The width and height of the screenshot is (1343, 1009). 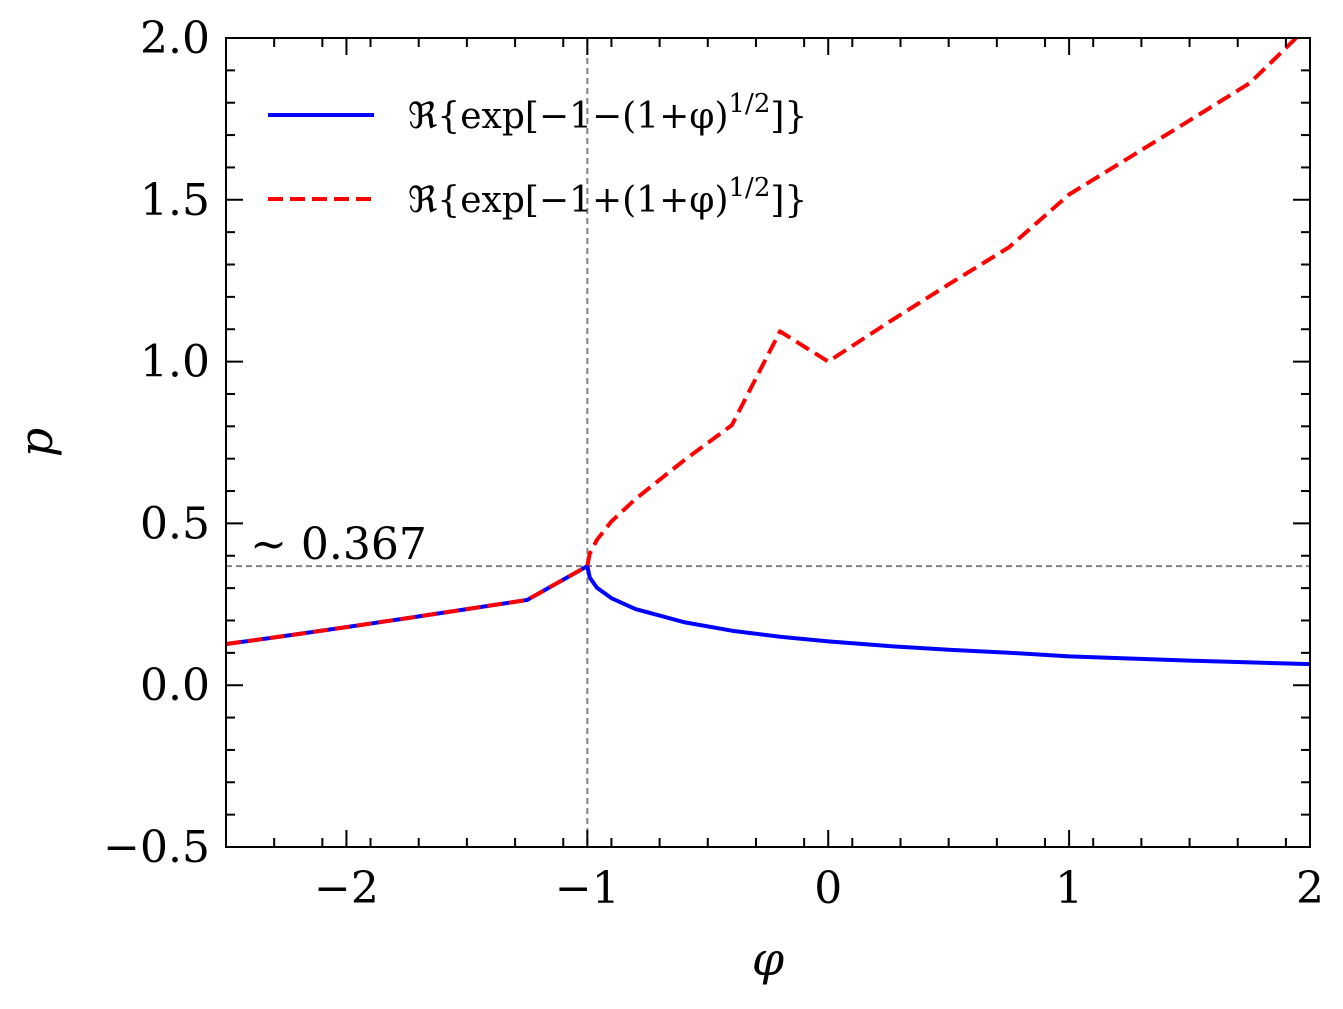 I want to click on annotation-text: ~ 0.367, so click(x=338, y=544).